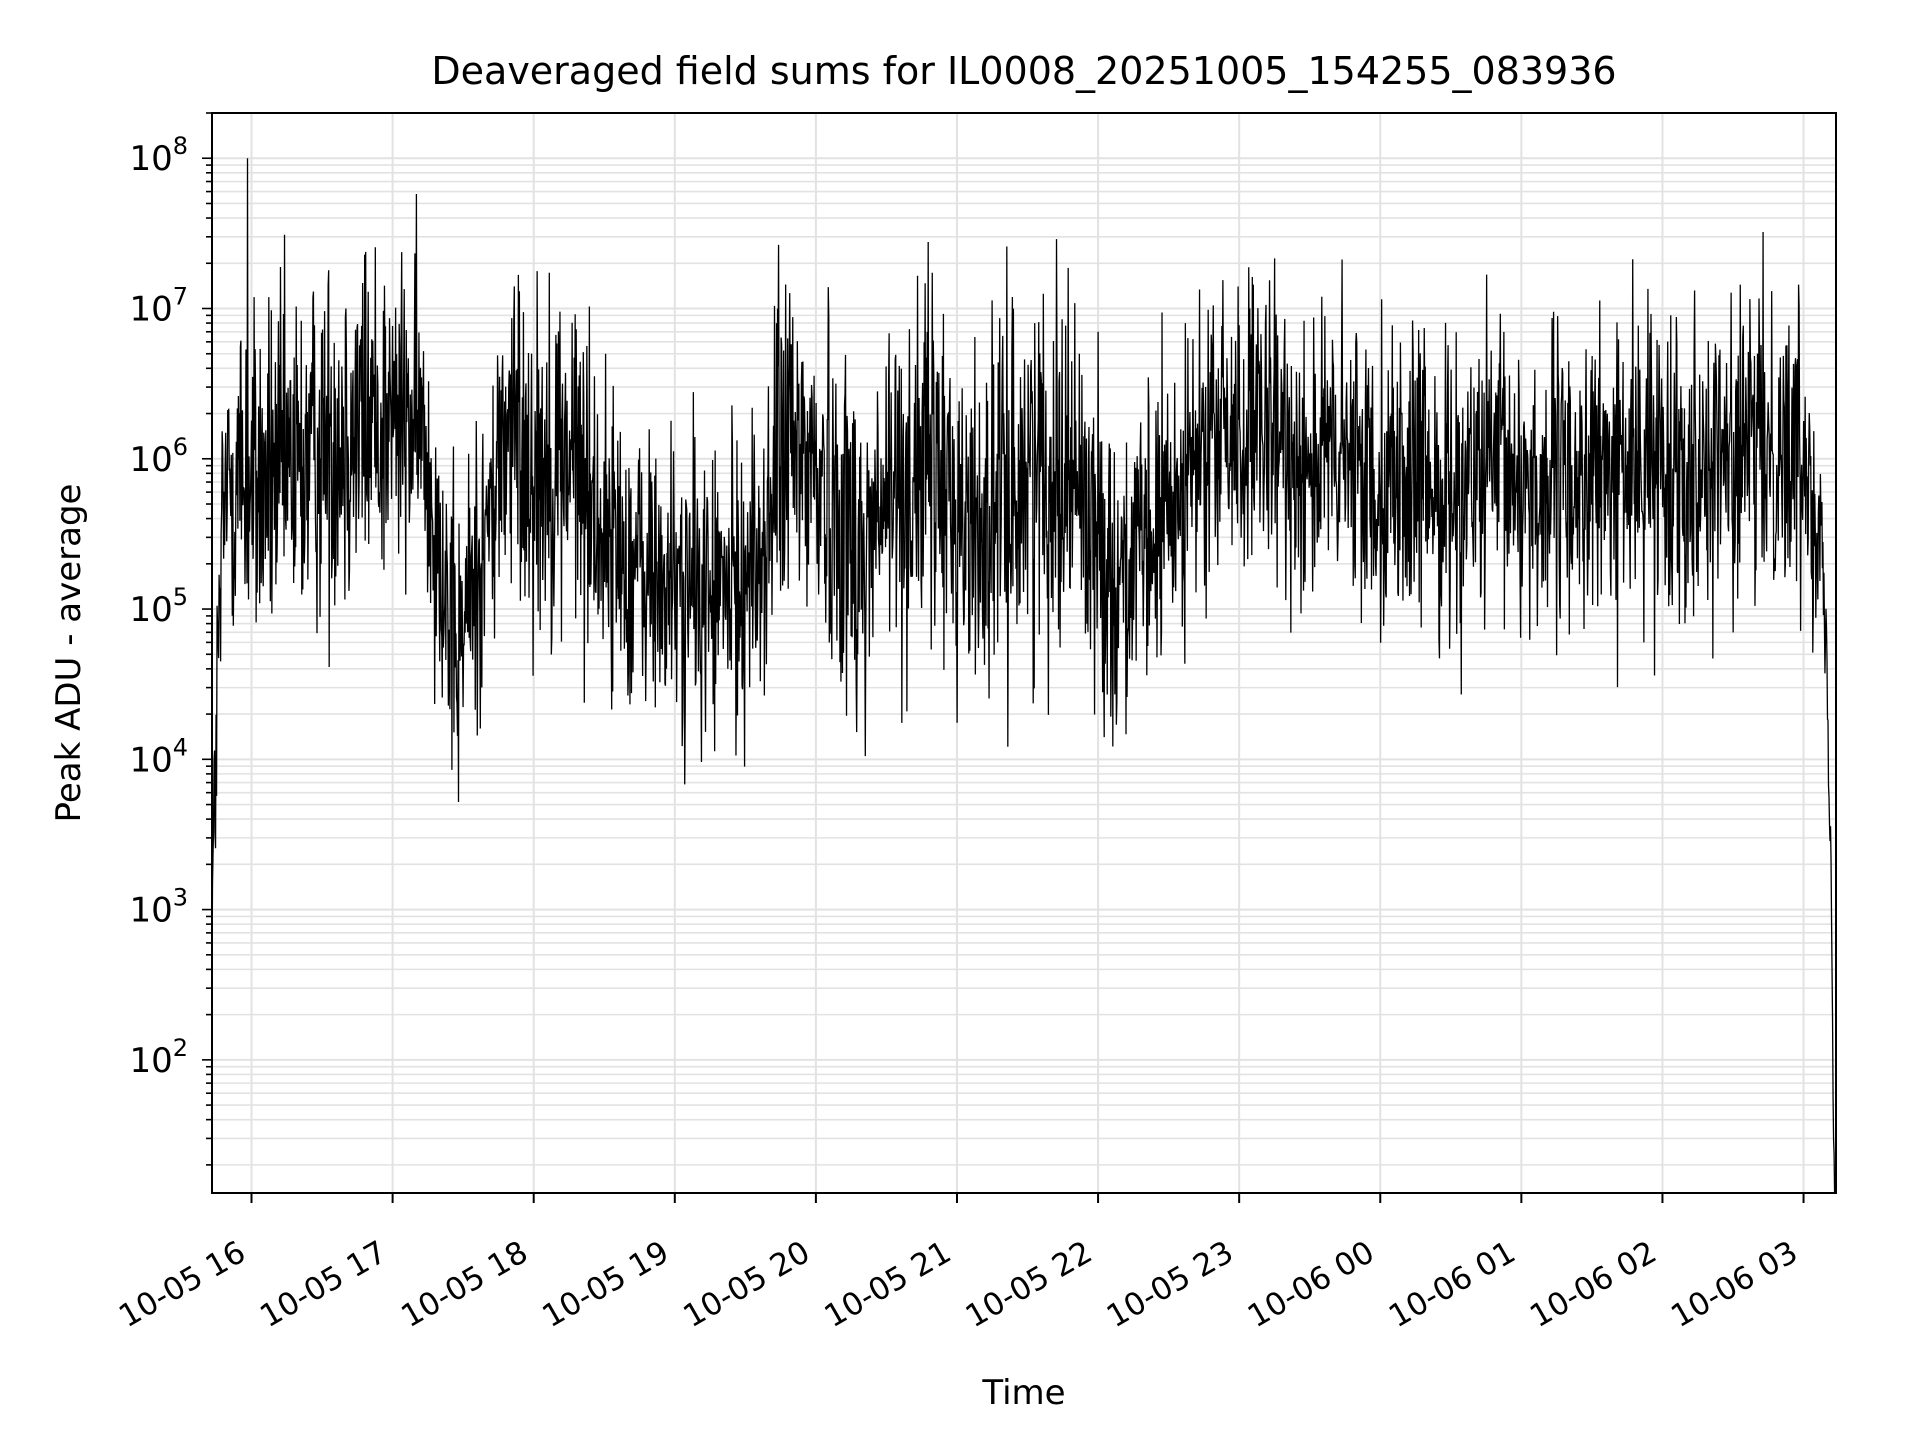  What do you see at coordinates (158, 1057) in the screenshot?
I see `y-tick-label: 10²` at bounding box center [158, 1057].